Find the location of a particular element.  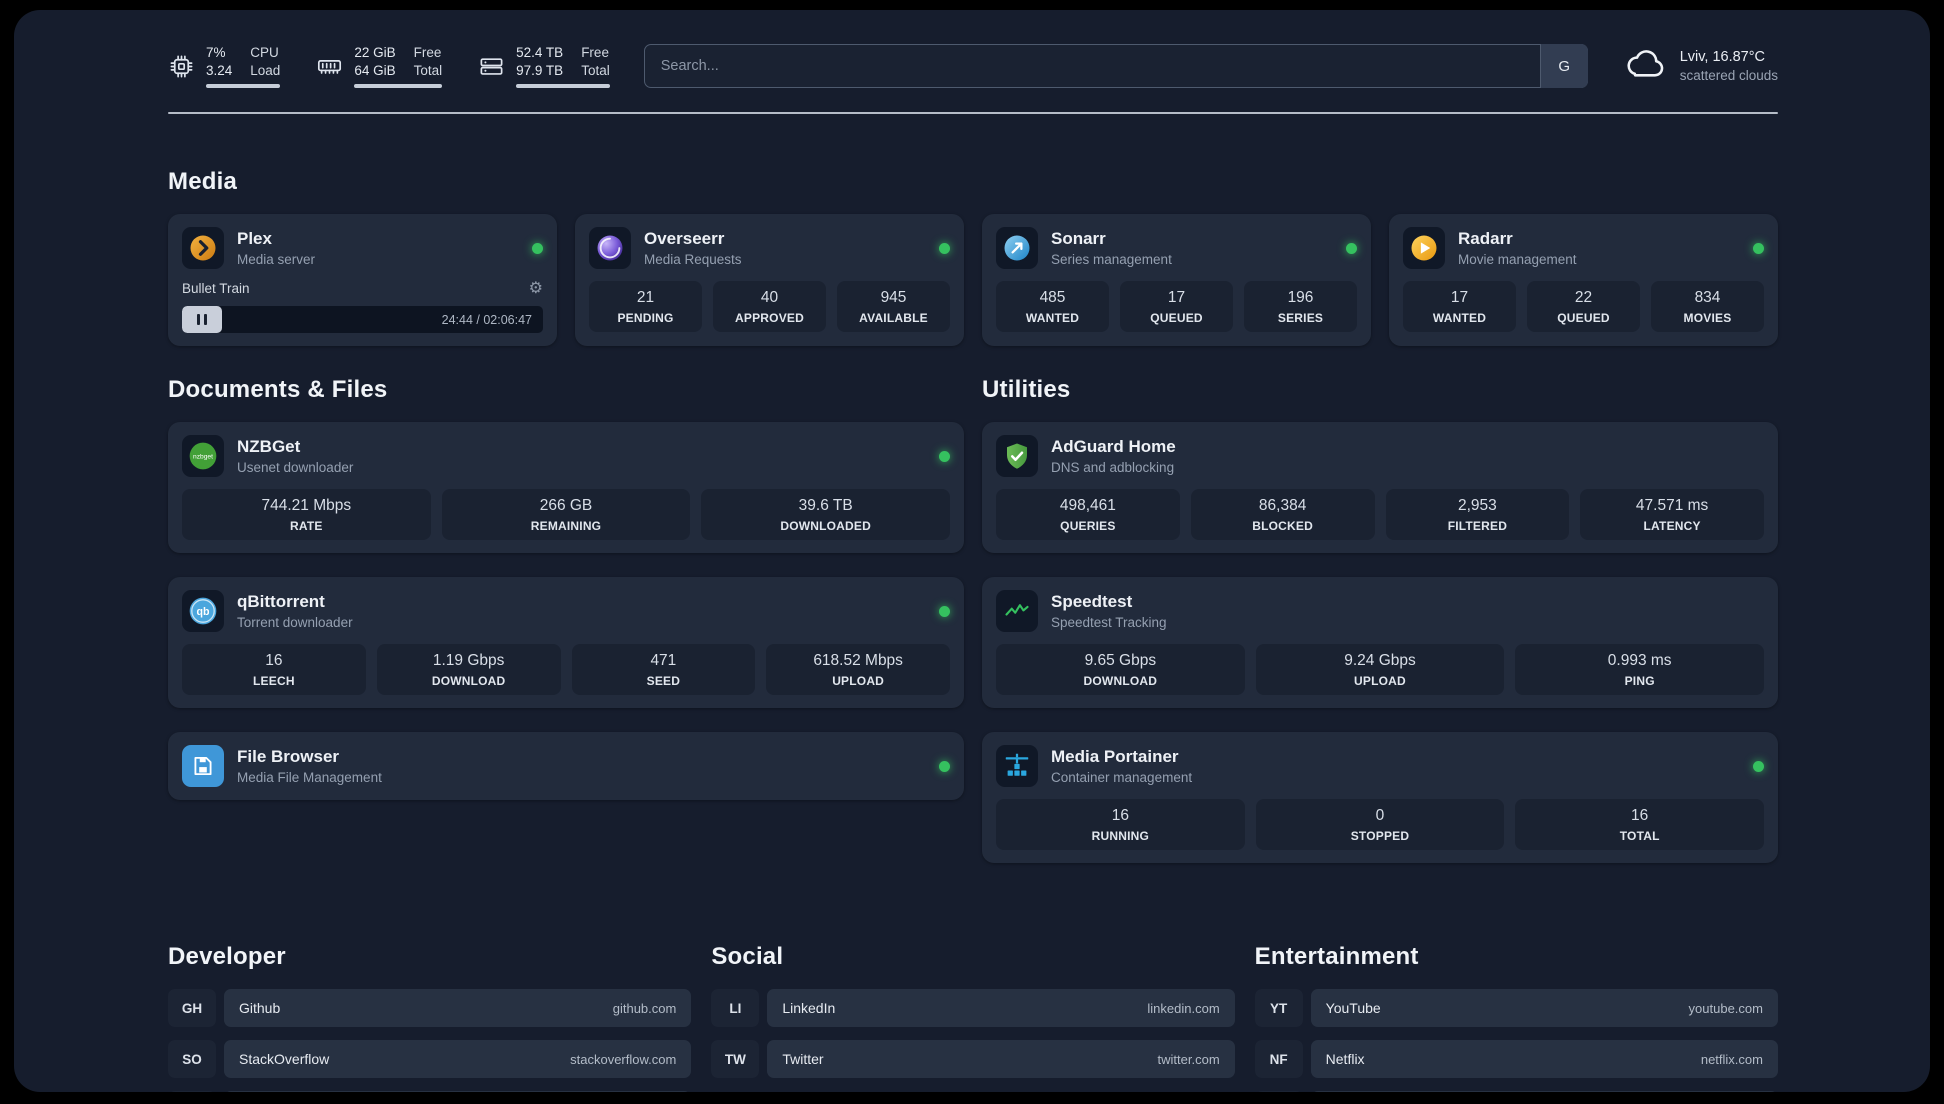

social-heading: Social is located at coordinates (747, 957).